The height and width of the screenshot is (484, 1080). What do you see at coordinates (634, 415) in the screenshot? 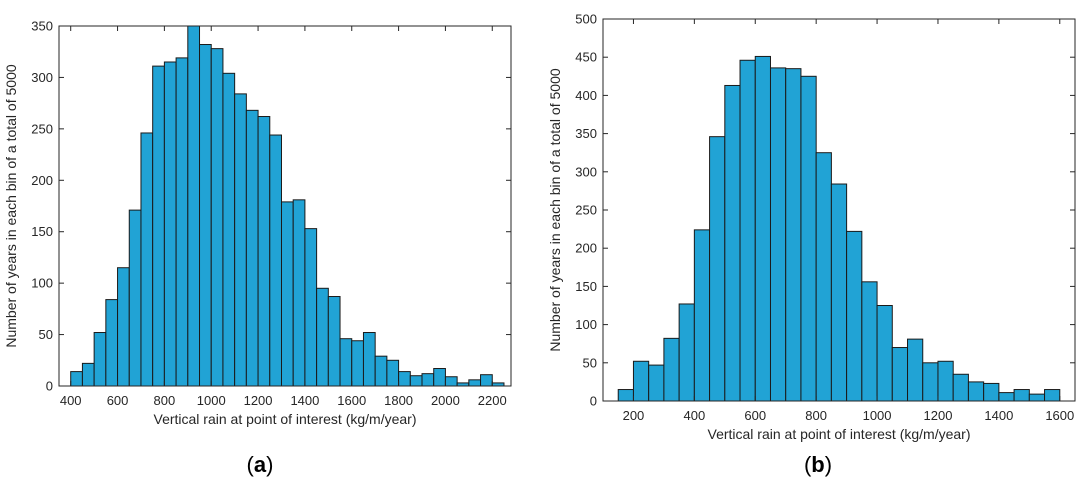
I see `x-tick-label-b-0: 200` at bounding box center [634, 415].